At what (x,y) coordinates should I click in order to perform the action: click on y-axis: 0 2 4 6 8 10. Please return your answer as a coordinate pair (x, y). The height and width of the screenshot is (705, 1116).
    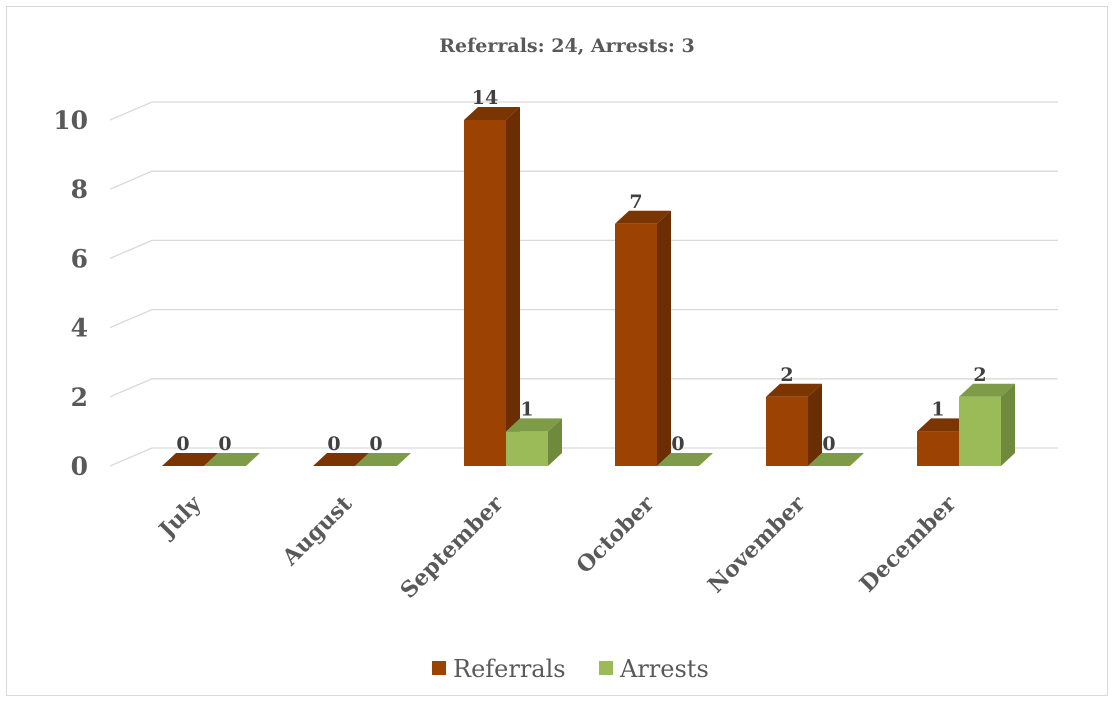
    Looking at the image, I should click on (70, 293).